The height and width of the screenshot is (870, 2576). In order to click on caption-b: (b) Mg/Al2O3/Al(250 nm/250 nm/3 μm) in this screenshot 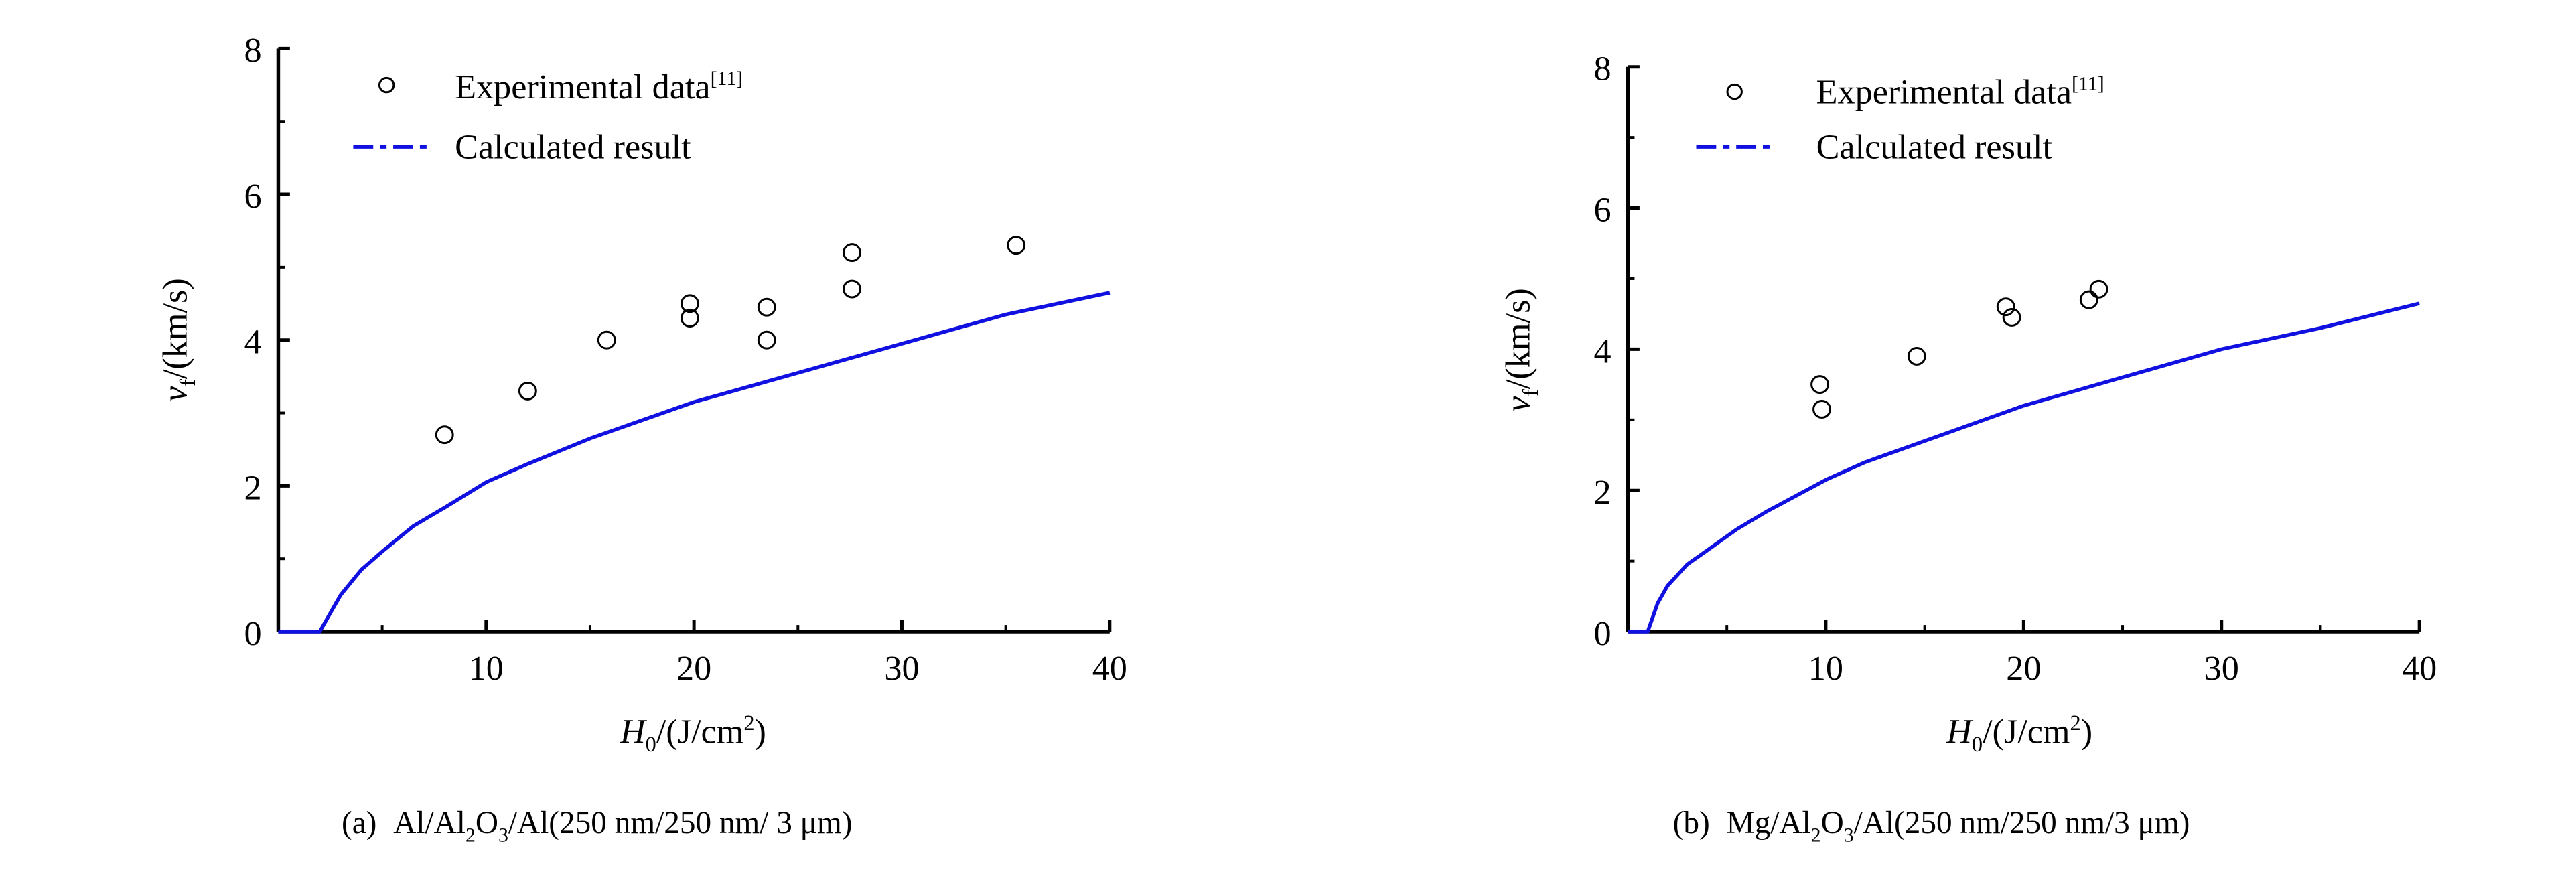, I will do `click(1931, 826)`.